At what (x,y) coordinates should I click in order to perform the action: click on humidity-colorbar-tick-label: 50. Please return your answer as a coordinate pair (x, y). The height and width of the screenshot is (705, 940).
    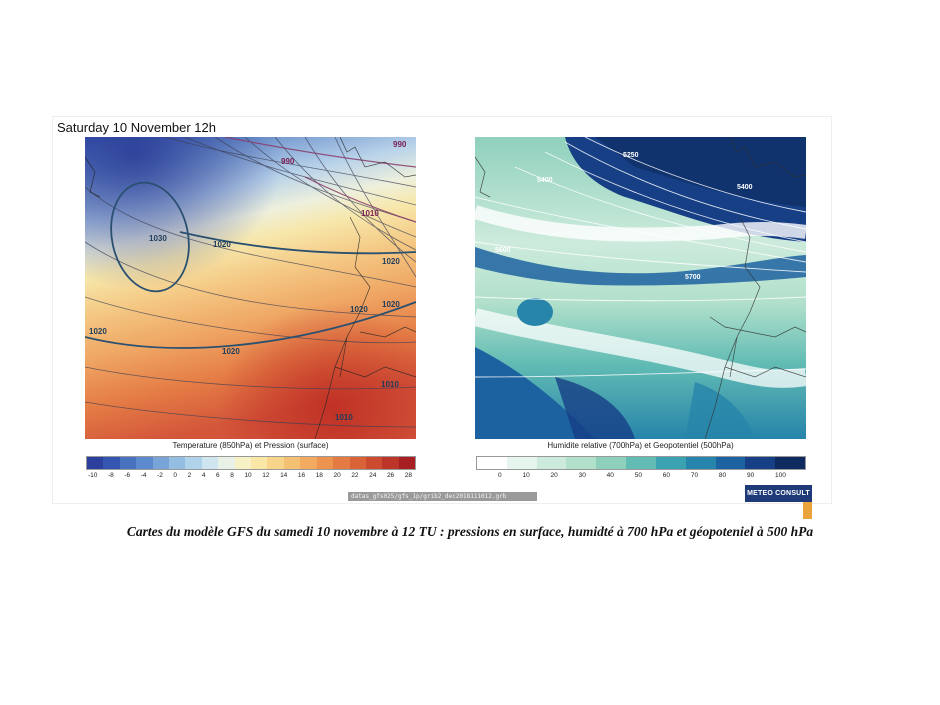
    Looking at the image, I should click on (638, 475).